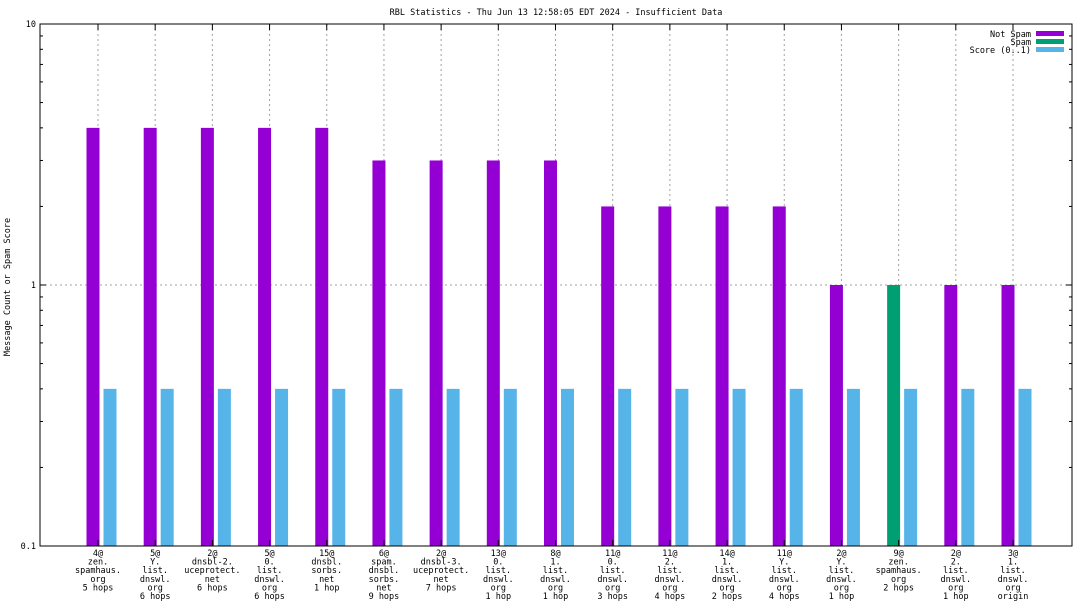  I want to click on x-tick-label-line: 5@, so click(269, 554).